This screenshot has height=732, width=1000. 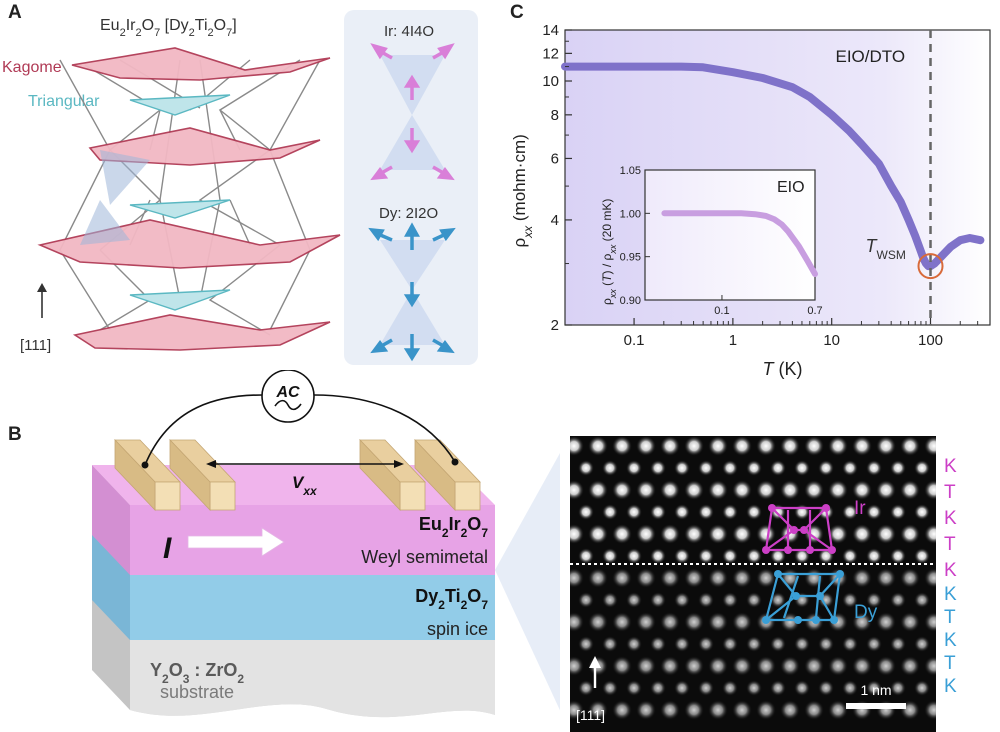 What do you see at coordinates (555, 220) in the screenshot?
I see `y-tick-label: 4` at bounding box center [555, 220].